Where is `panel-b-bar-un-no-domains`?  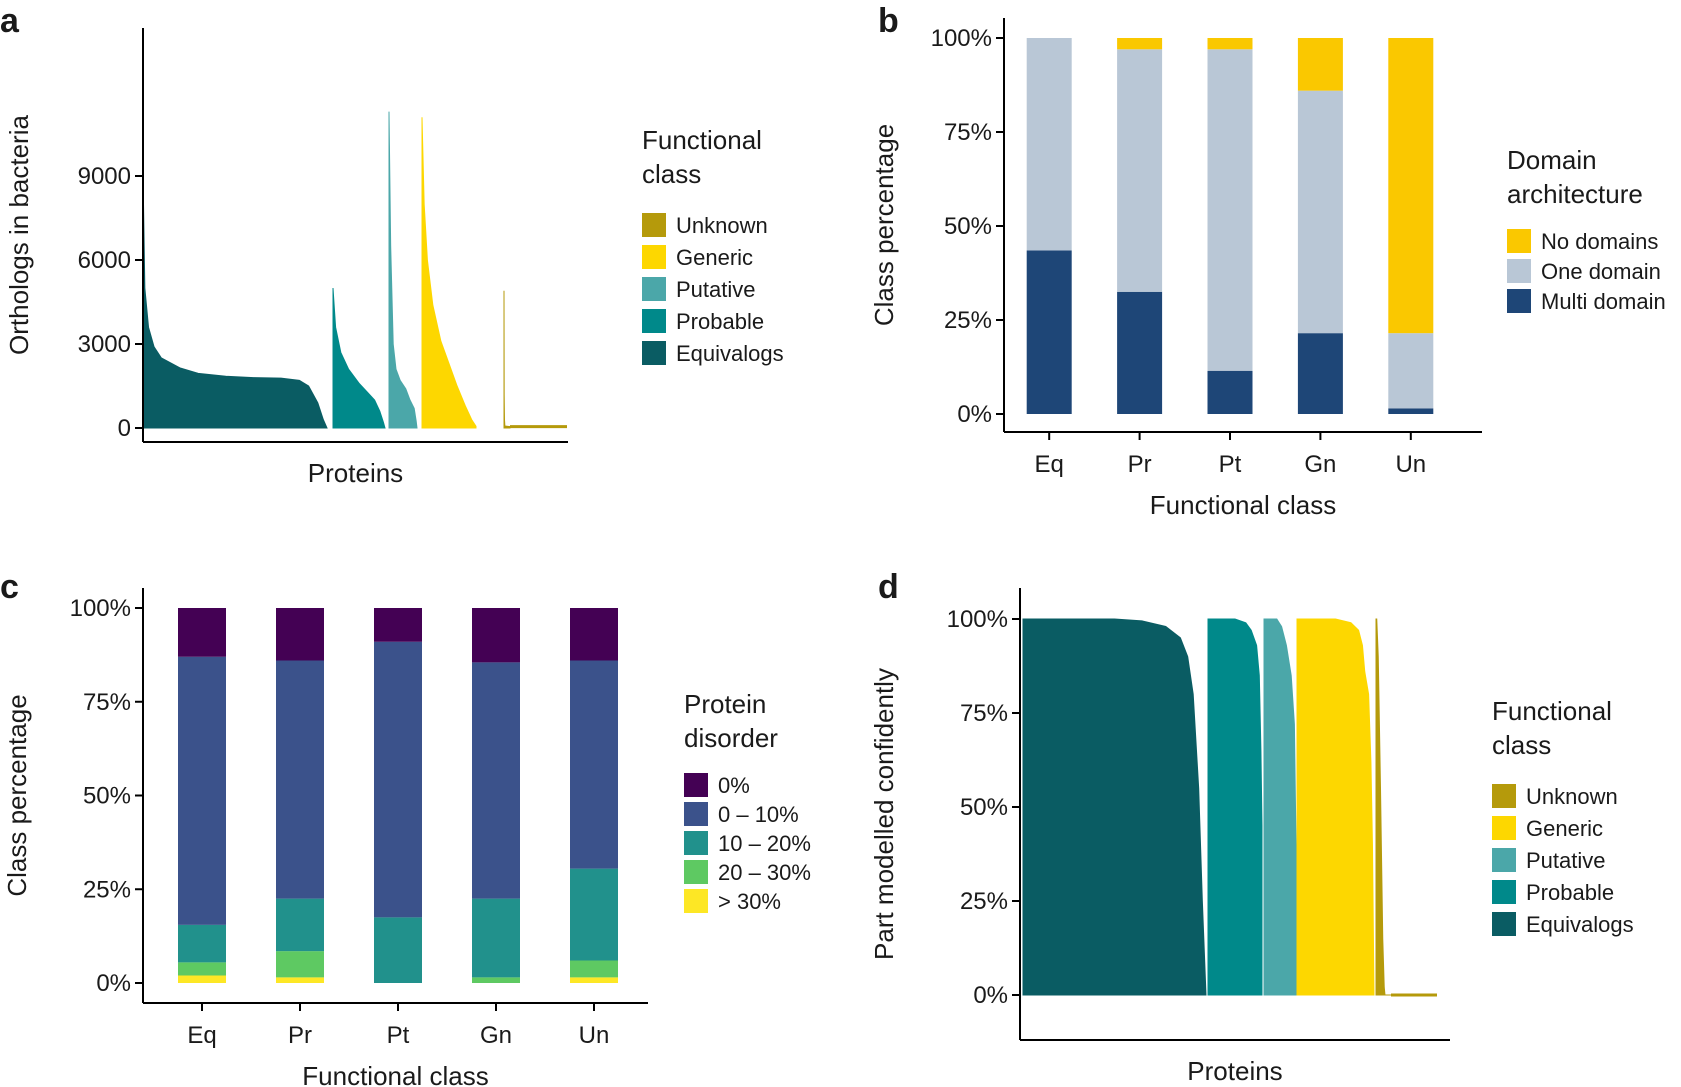 panel-b-bar-un-no-domains is located at coordinates (1411, 186).